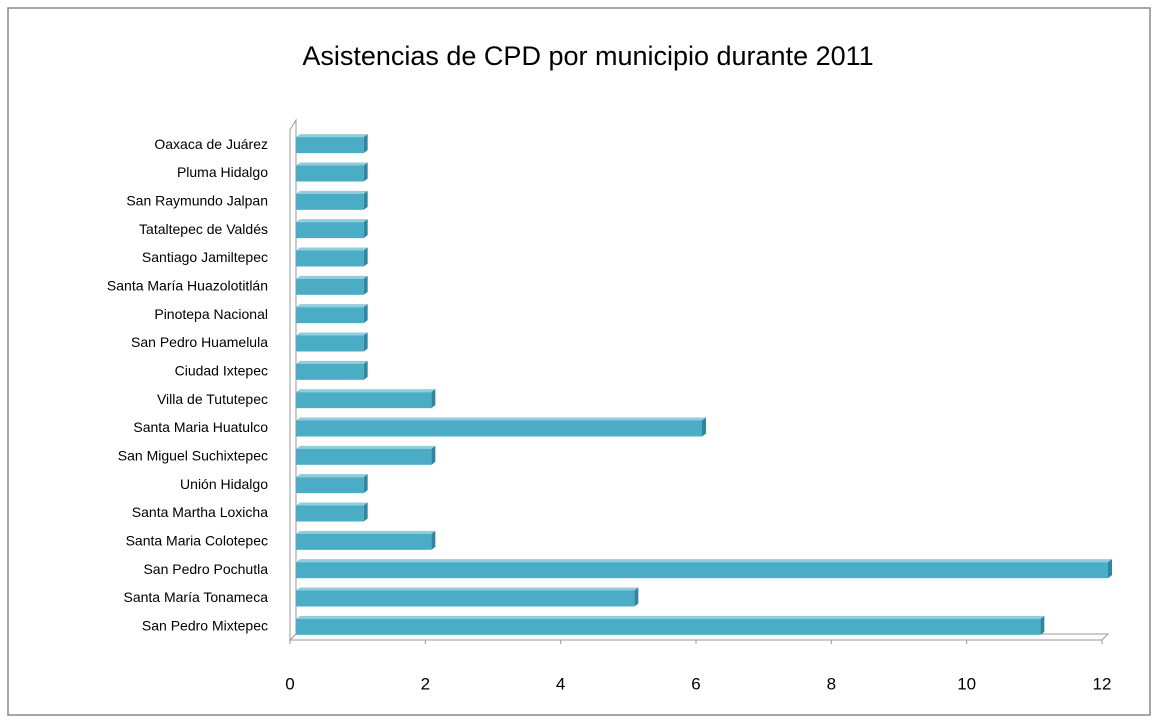 The width and height of the screenshot is (1158, 723). I want to click on y-tick-label: Unión Hidalgo, so click(224, 484).